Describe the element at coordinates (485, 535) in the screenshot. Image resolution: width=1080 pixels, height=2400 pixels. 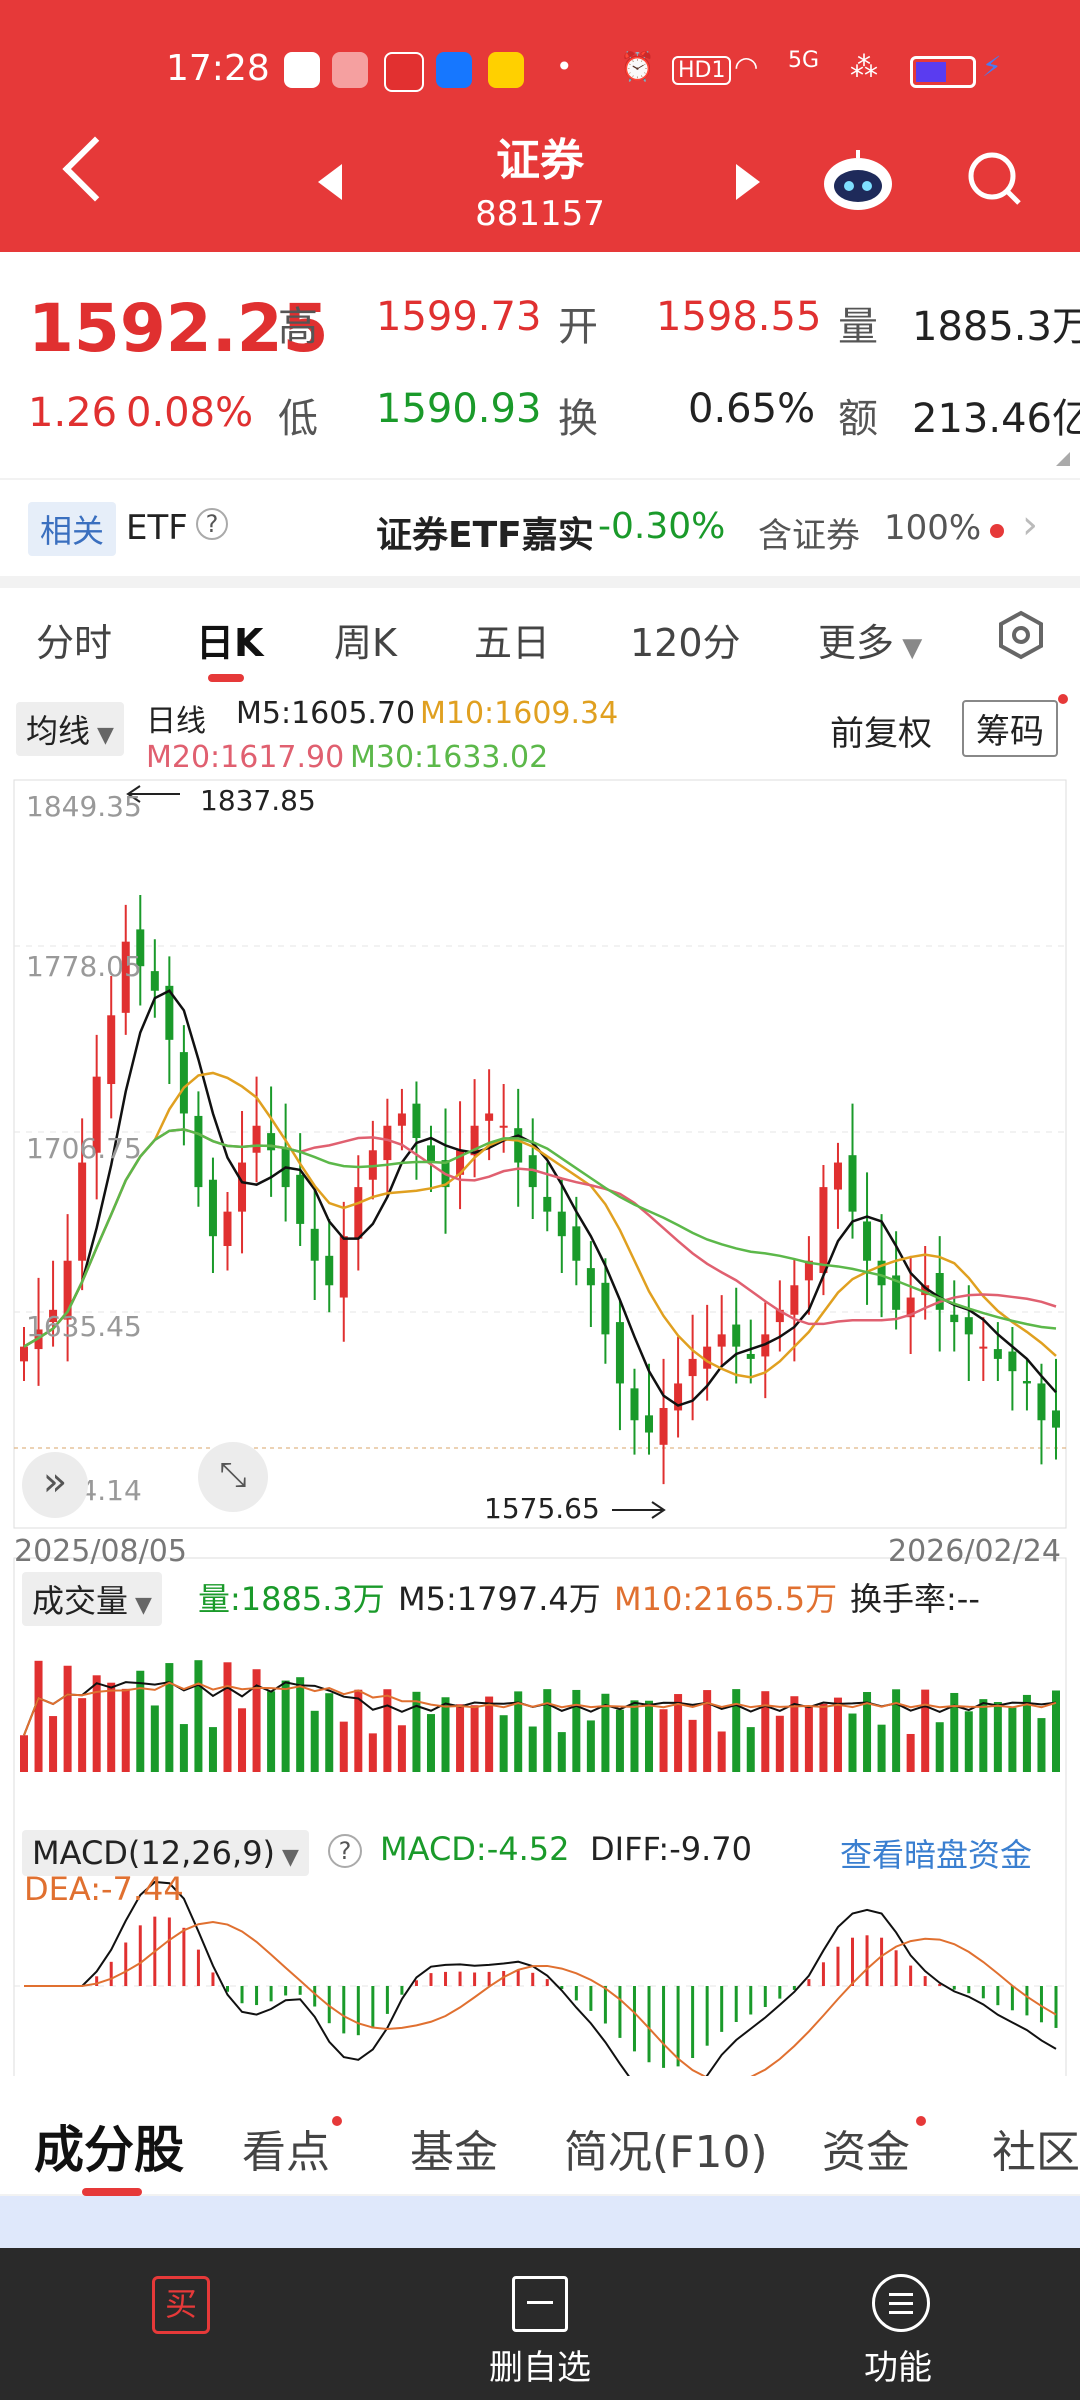
I see `etf-name: 证券ETF嘉实` at that location.